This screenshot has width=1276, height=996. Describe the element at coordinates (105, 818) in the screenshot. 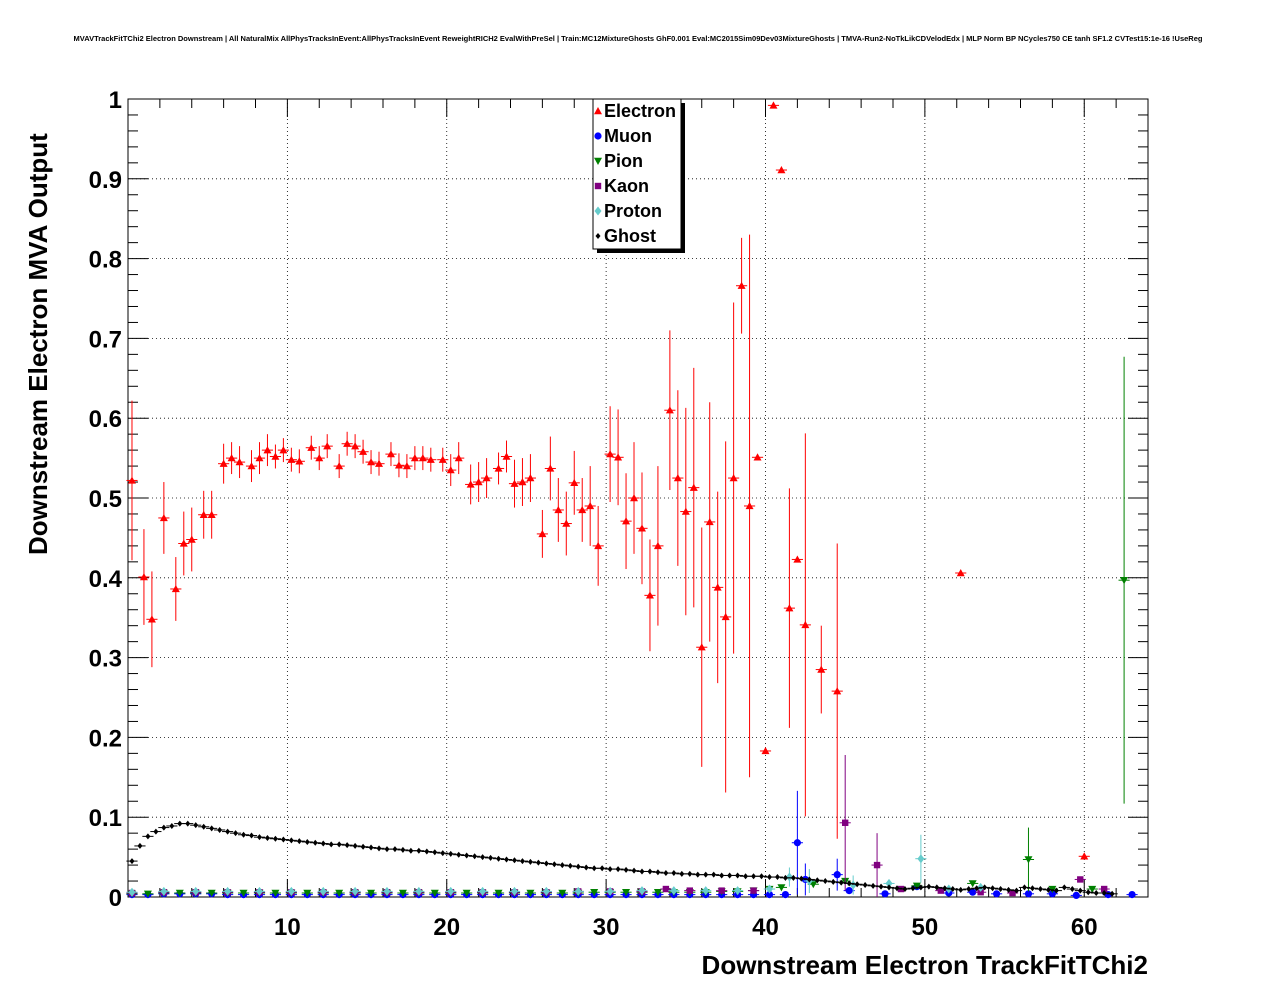

I see `y-tick-label: 0.1` at that location.